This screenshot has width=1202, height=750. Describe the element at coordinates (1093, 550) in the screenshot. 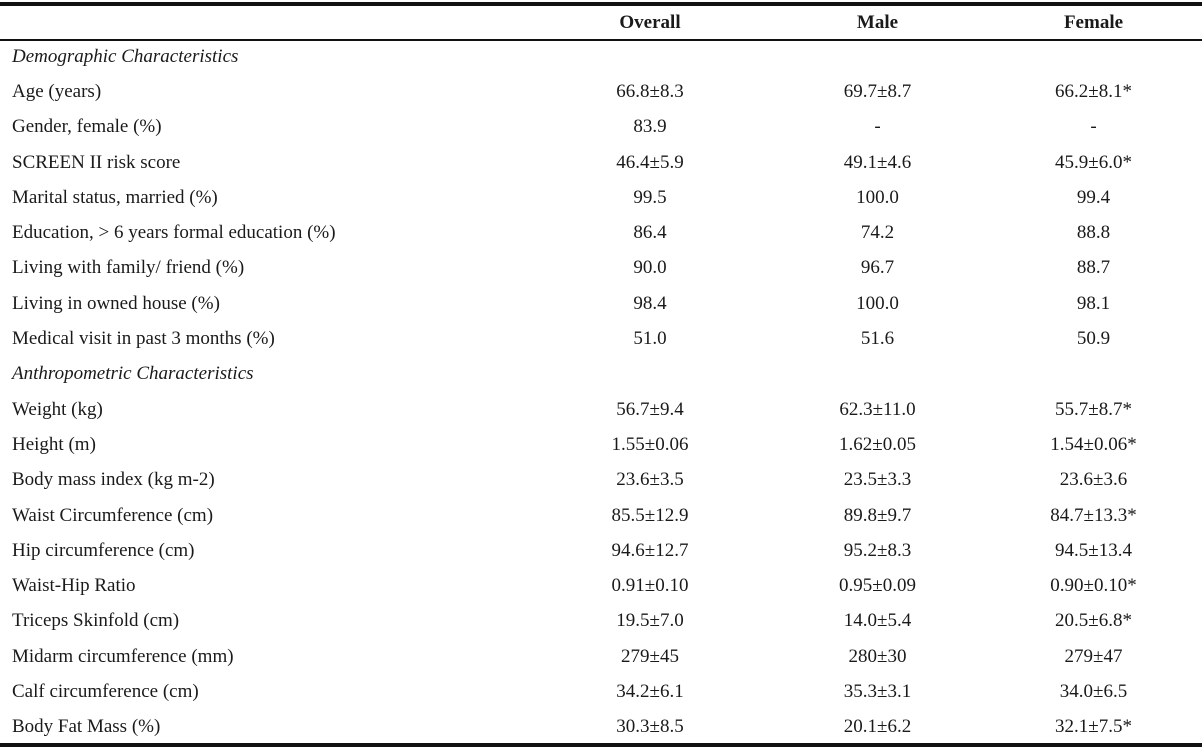

I see `cell-female: 94.5±13.4` at that location.